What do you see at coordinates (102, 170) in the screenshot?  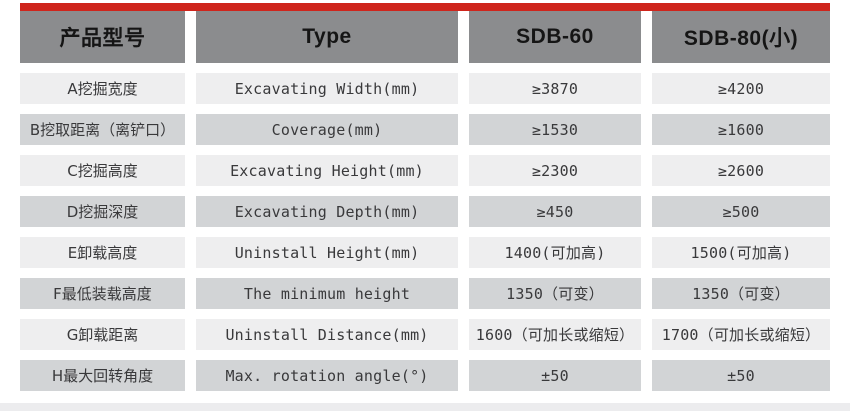 I see `row-label-cell: C挖掘高度` at bounding box center [102, 170].